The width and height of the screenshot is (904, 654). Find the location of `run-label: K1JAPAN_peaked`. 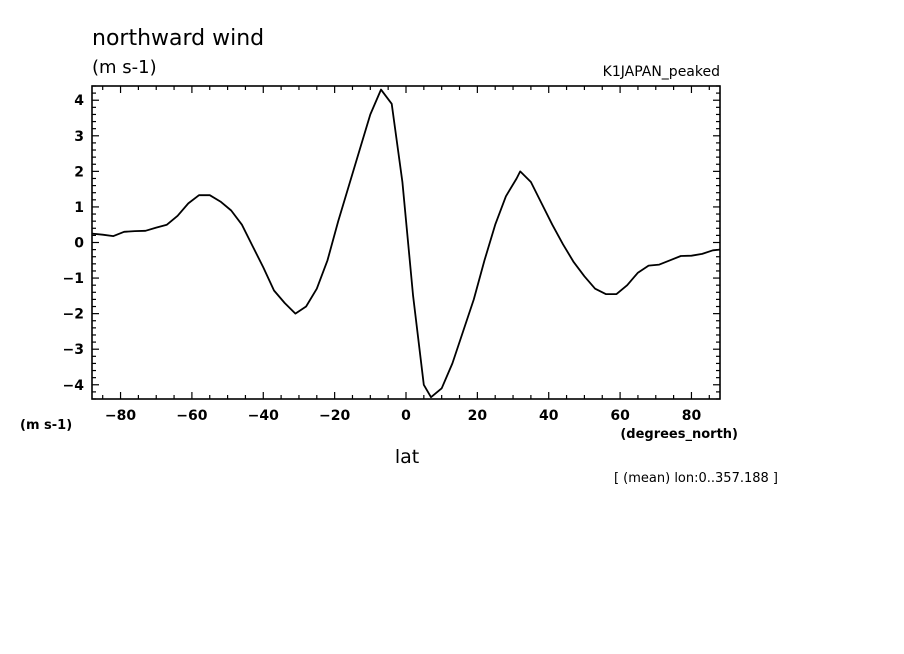

run-label: K1JAPAN_peaked is located at coordinates (661, 72).